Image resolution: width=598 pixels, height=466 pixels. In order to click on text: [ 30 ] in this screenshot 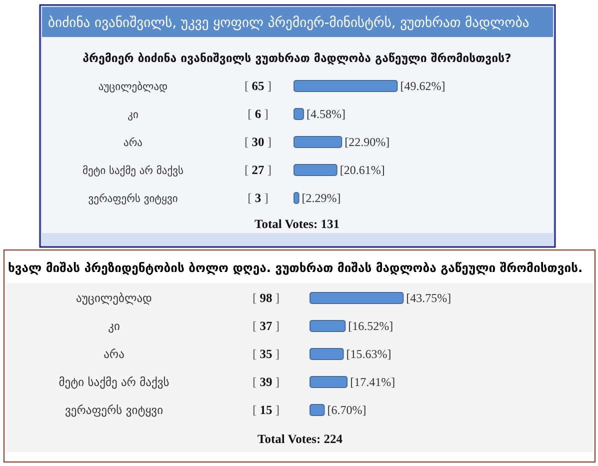, I will do `click(258, 142)`.